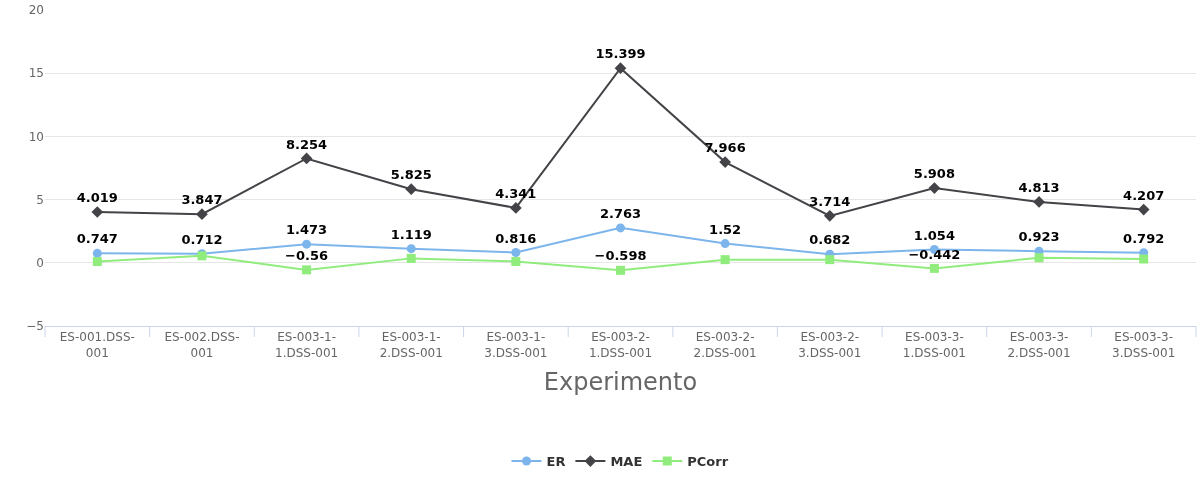 The height and width of the screenshot is (478, 1198). I want to click on data-label: 1.054, so click(934, 235).